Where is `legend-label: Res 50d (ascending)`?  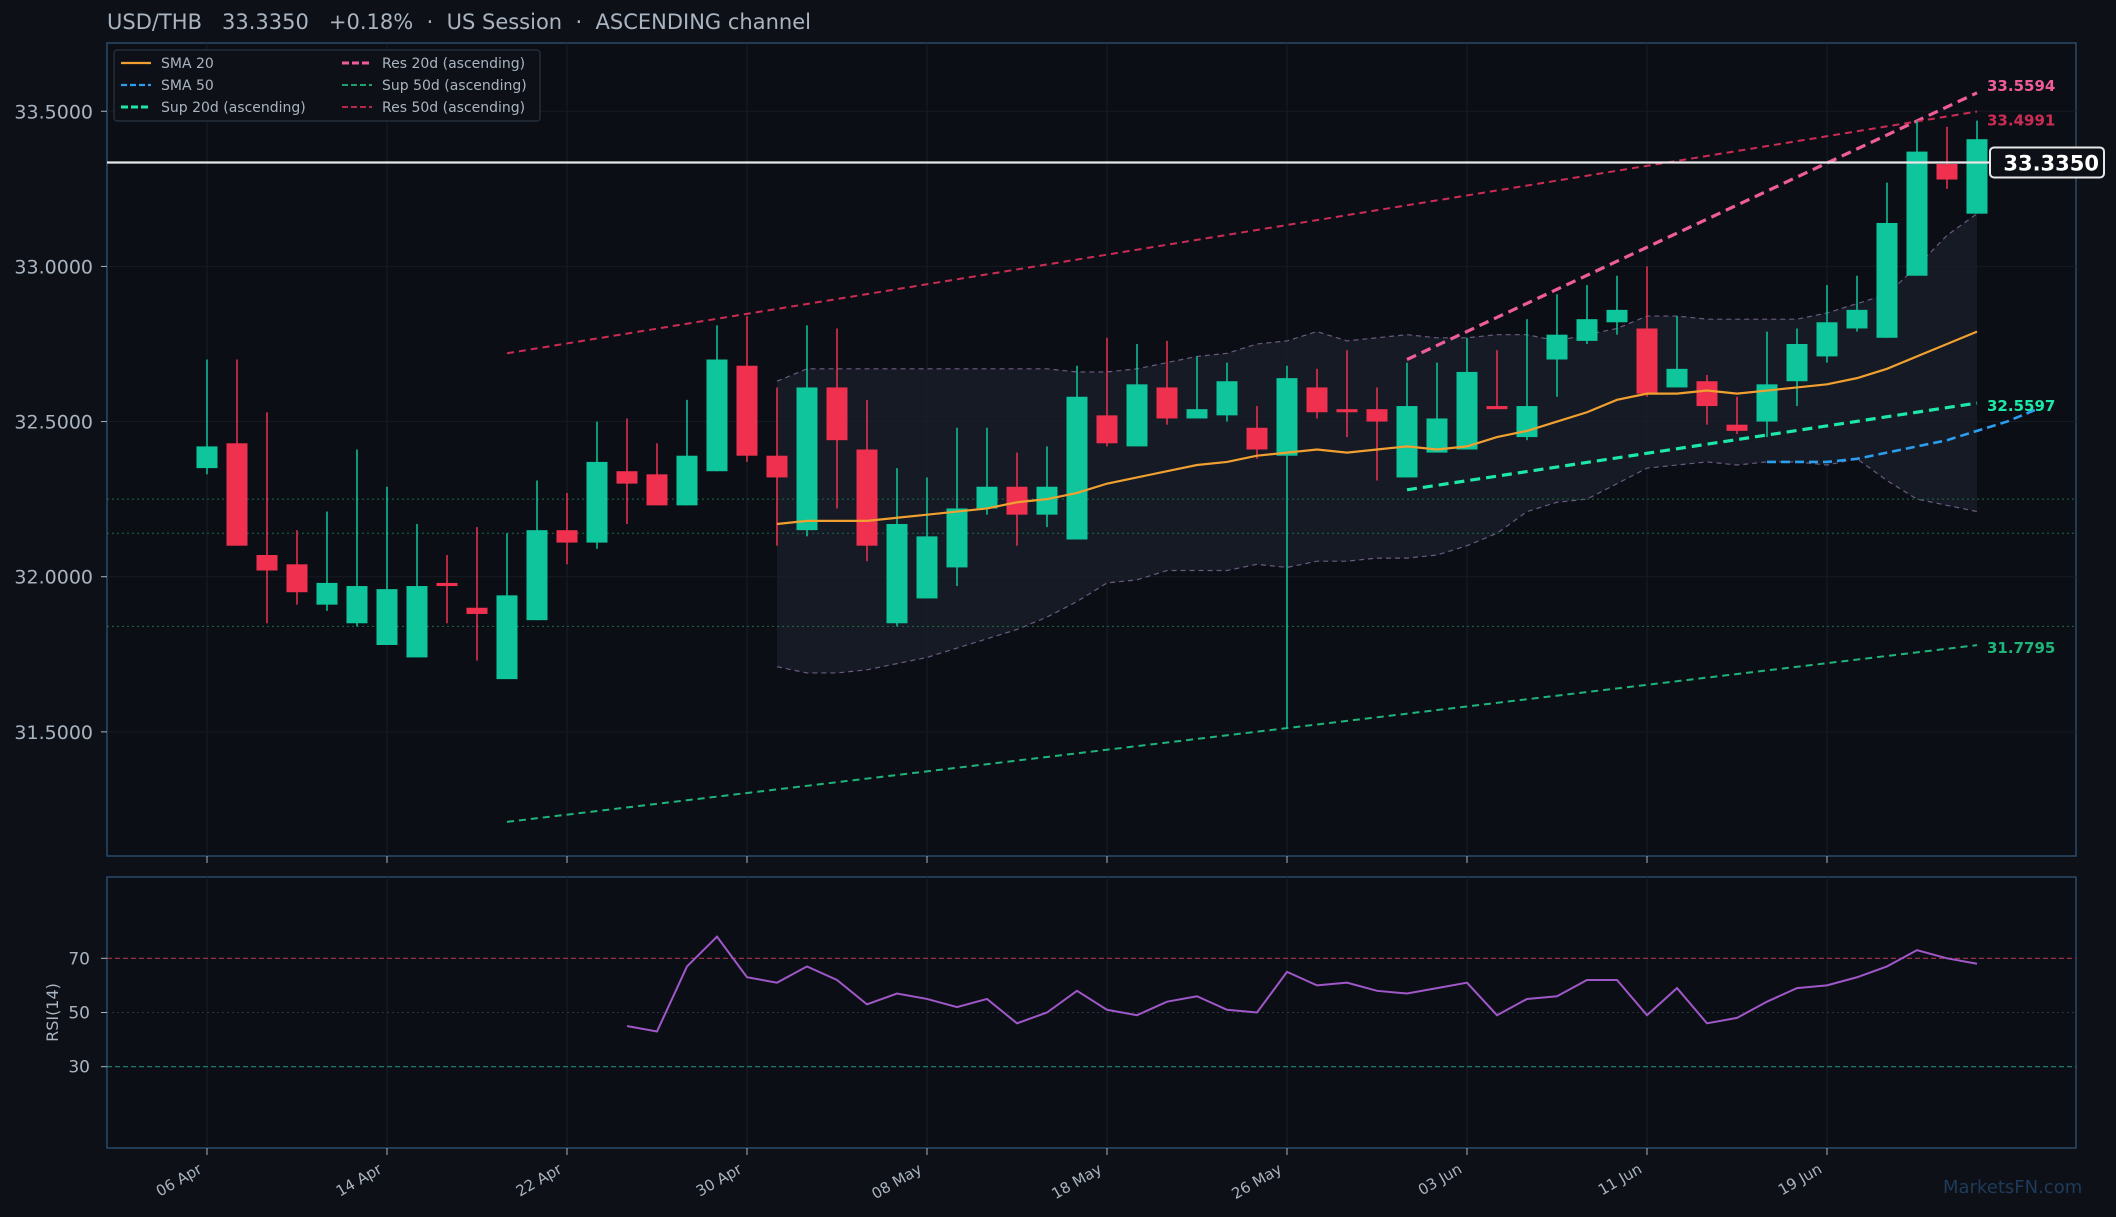
legend-label: Res 50d (ascending) is located at coordinates (453, 108).